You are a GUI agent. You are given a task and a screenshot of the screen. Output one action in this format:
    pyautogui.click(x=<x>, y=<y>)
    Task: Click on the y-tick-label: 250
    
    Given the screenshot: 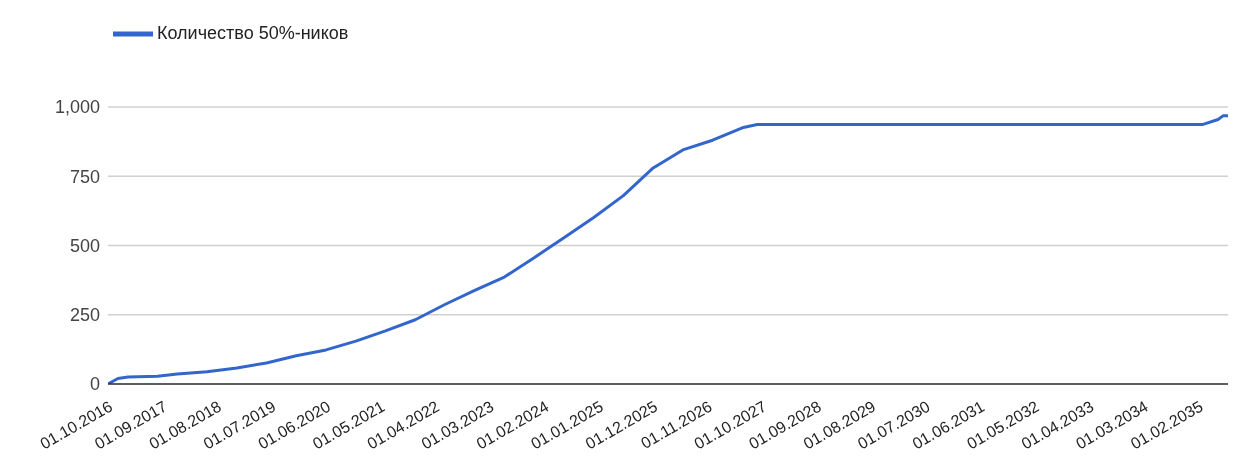 What is the action you would take?
    pyautogui.click(x=84, y=315)
    